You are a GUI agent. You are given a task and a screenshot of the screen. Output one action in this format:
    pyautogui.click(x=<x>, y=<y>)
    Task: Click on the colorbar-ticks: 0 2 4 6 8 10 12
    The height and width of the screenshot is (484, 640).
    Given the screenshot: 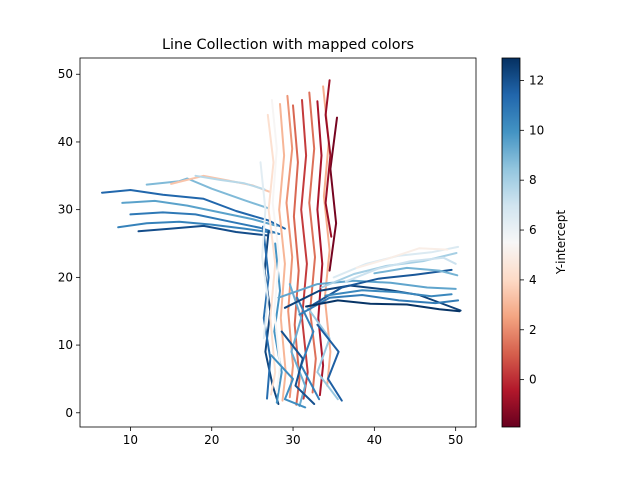 What is the action you would take?
    pyautogui.click(x=532, y=230)
    